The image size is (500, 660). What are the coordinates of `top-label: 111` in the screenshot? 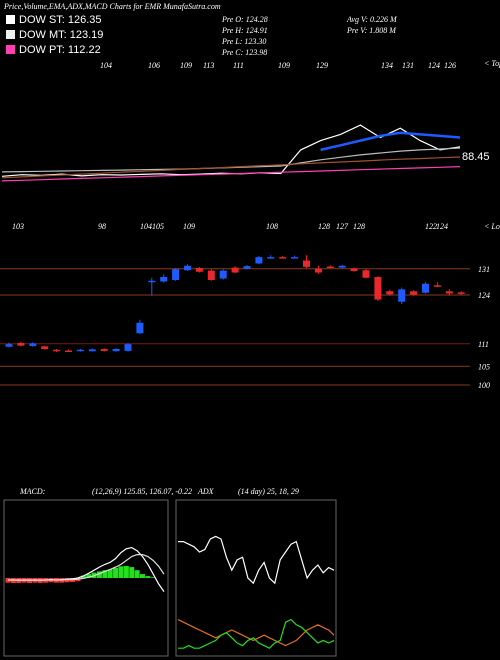 It's located at (238, 65).